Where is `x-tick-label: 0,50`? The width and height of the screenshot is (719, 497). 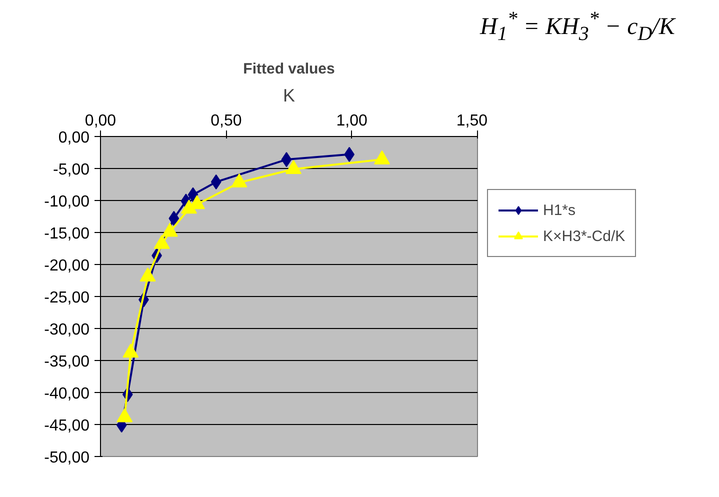 x-tick-label: 0,50 is located at coordinates (226, 121).